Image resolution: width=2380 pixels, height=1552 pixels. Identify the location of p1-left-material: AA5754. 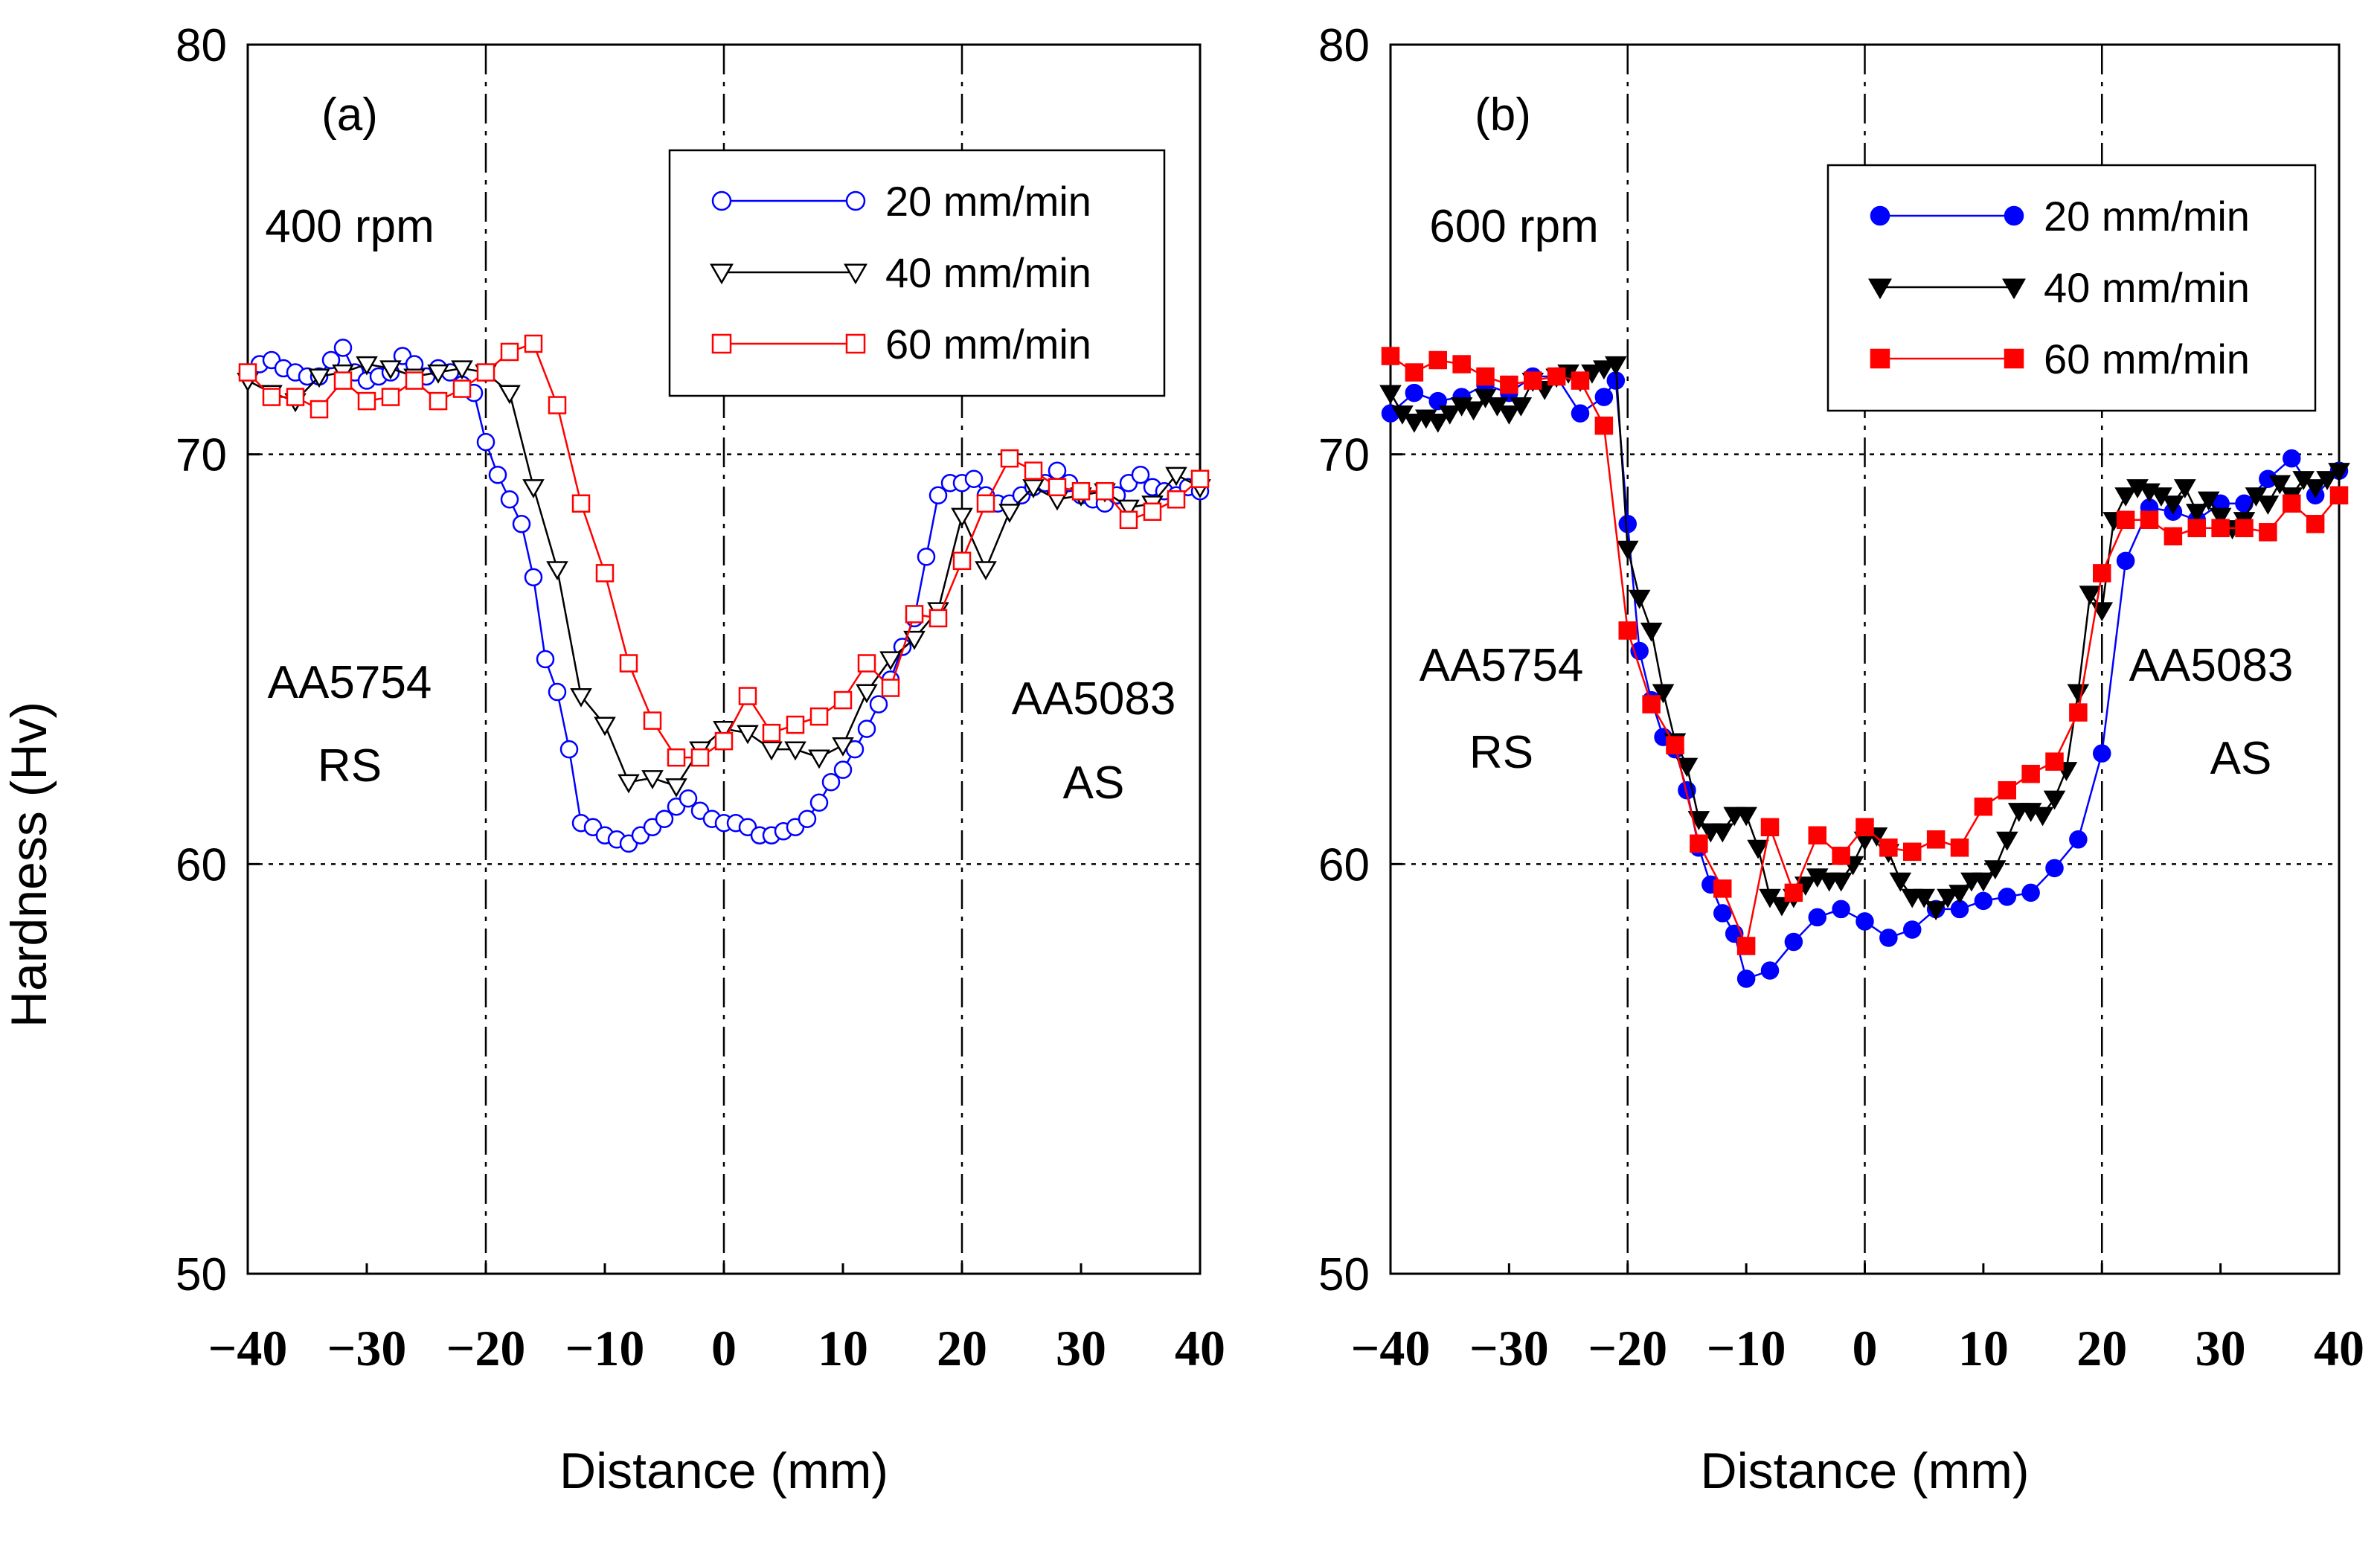
(1502, 666).